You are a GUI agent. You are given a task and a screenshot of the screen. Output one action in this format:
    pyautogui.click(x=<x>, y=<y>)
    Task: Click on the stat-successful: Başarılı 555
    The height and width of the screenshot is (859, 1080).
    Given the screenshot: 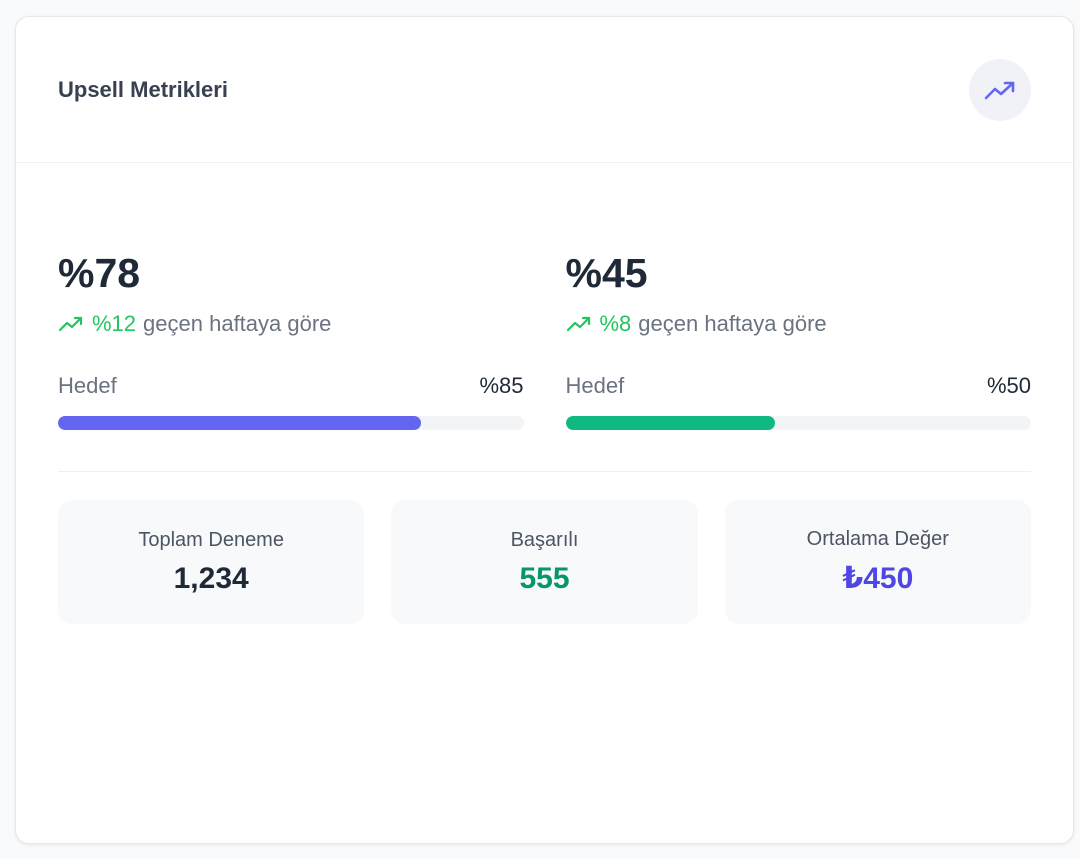 What is the action you would take?
    pyautogui.click(x=544, y=562)
    